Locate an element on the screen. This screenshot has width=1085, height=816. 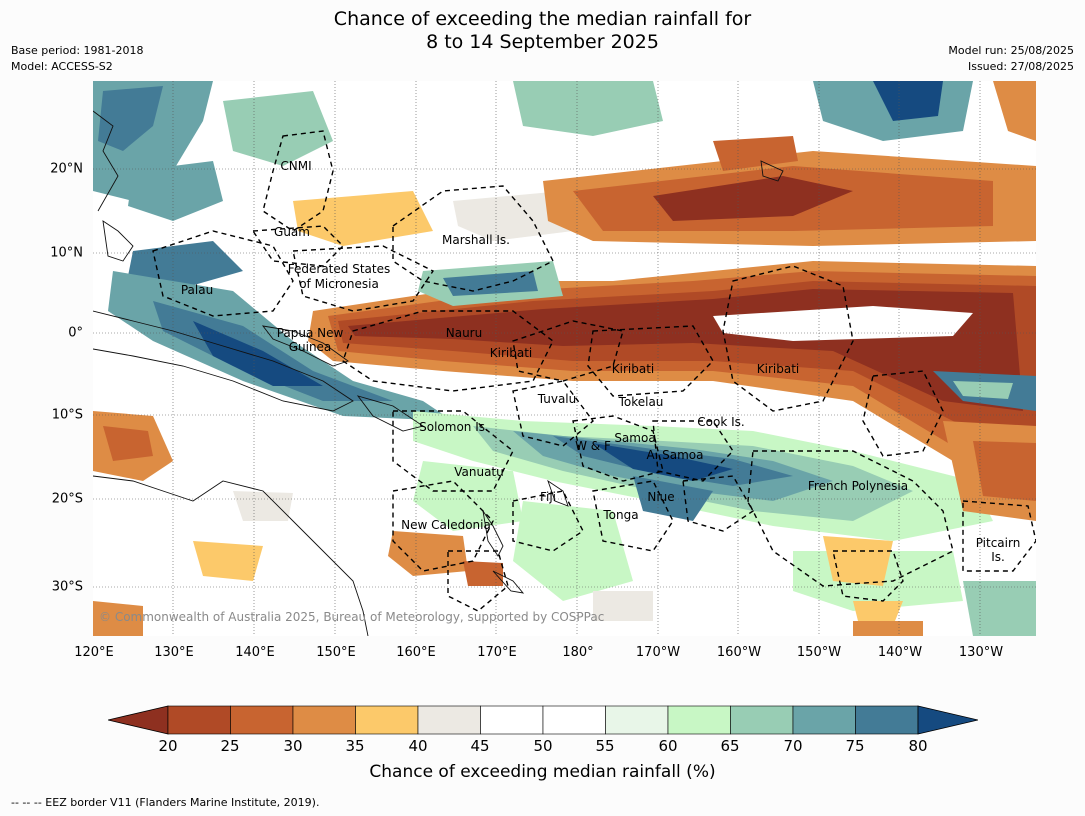
base-period-text: Base period: 1981-2018 is located at coordinates (77, 50).